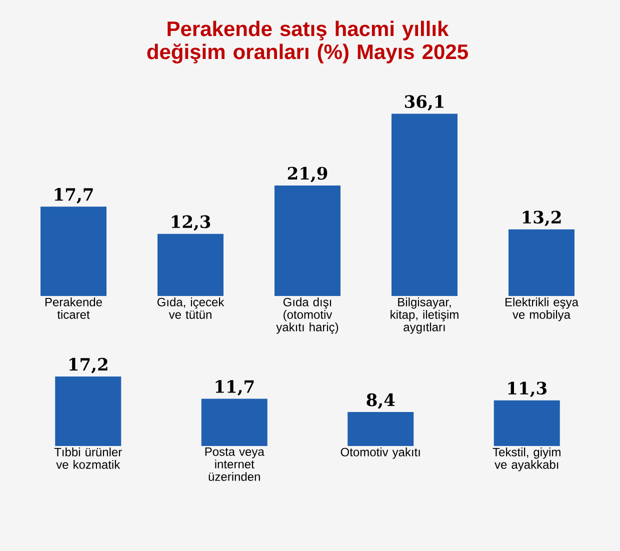  Describe the element at coordinates (73, 308) in the screenshot. I see `x-tick-label: Perakende ticaret` at that location.